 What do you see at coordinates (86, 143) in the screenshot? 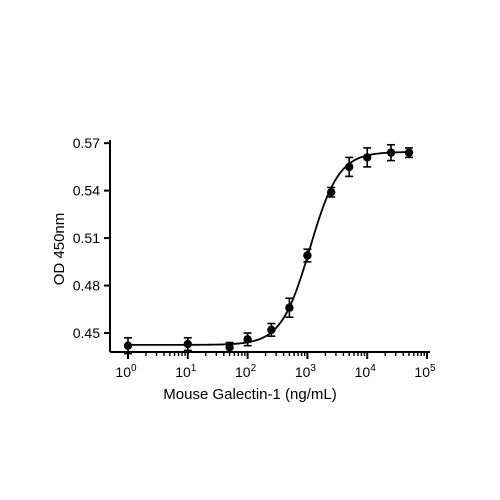
I see `y-tick-label-4: 0.57` at bounding box center [86, 143].